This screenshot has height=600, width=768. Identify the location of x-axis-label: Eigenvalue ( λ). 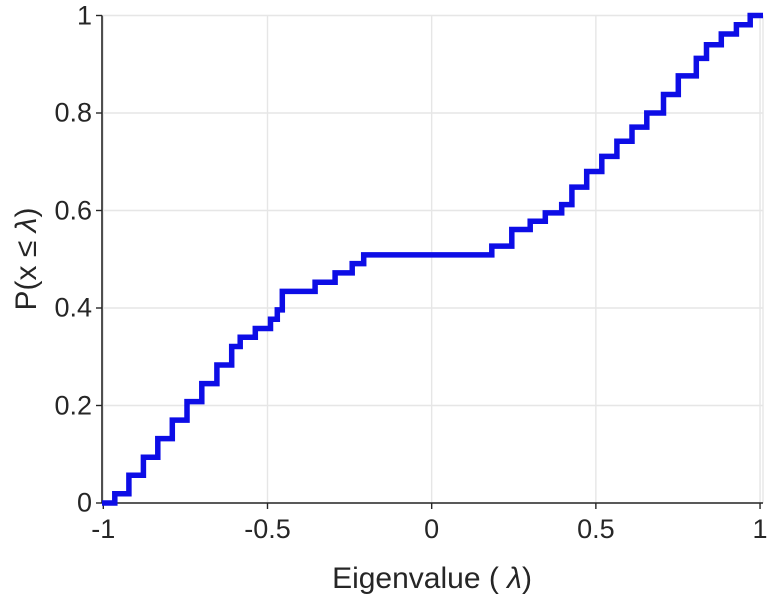
(432, 579).